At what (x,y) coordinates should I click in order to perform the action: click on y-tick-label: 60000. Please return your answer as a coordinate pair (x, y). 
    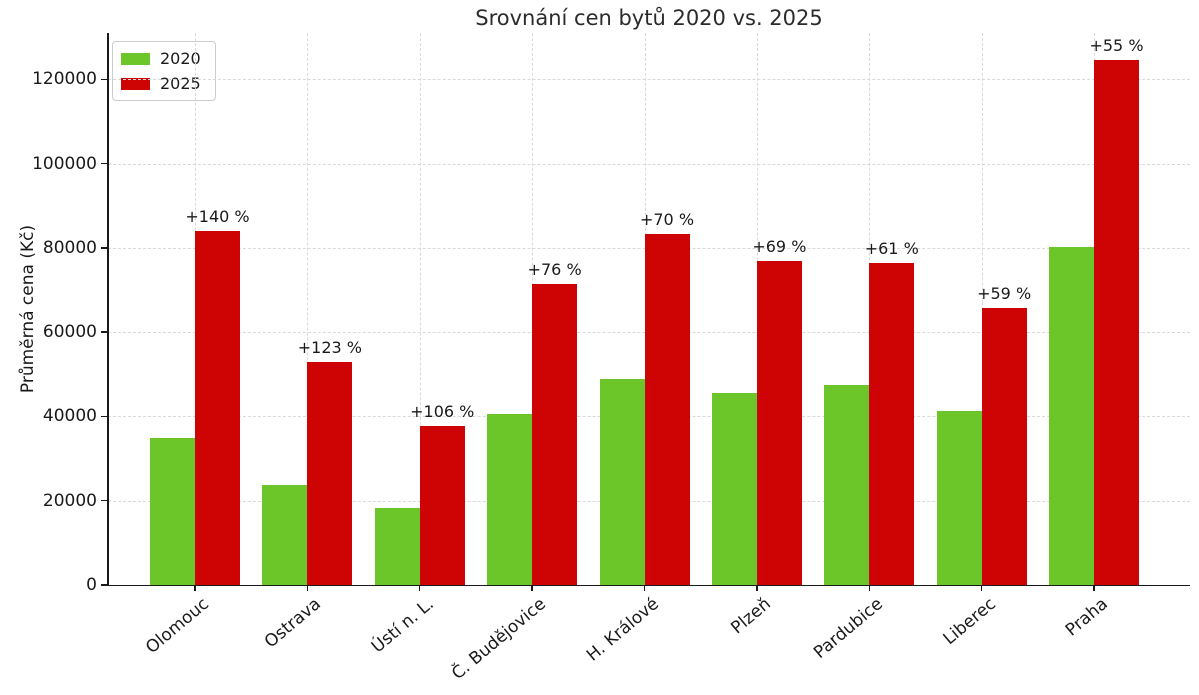
    Looking at the image, I should click on (69, 332).